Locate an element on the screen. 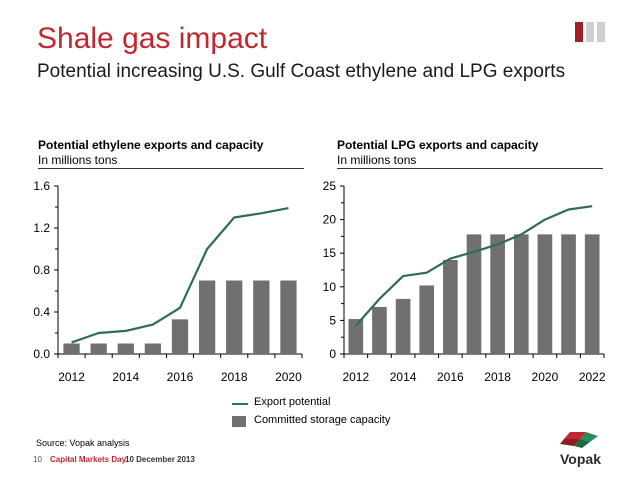 This screenshot has width=638, height=479. lpg-y-tick-label: 10 is located at coordinates (330, 287).